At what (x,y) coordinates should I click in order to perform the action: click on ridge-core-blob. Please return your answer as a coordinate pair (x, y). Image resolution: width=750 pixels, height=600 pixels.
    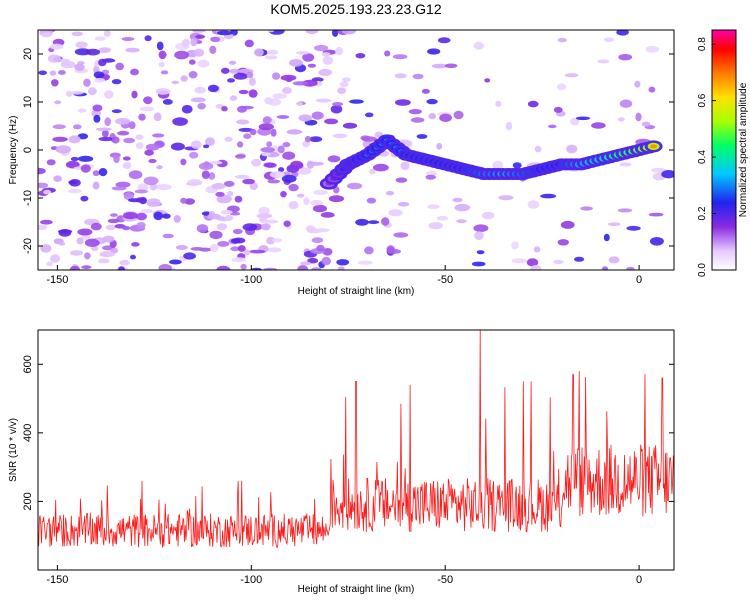
    Looking at the image, I should click on (654, 146).